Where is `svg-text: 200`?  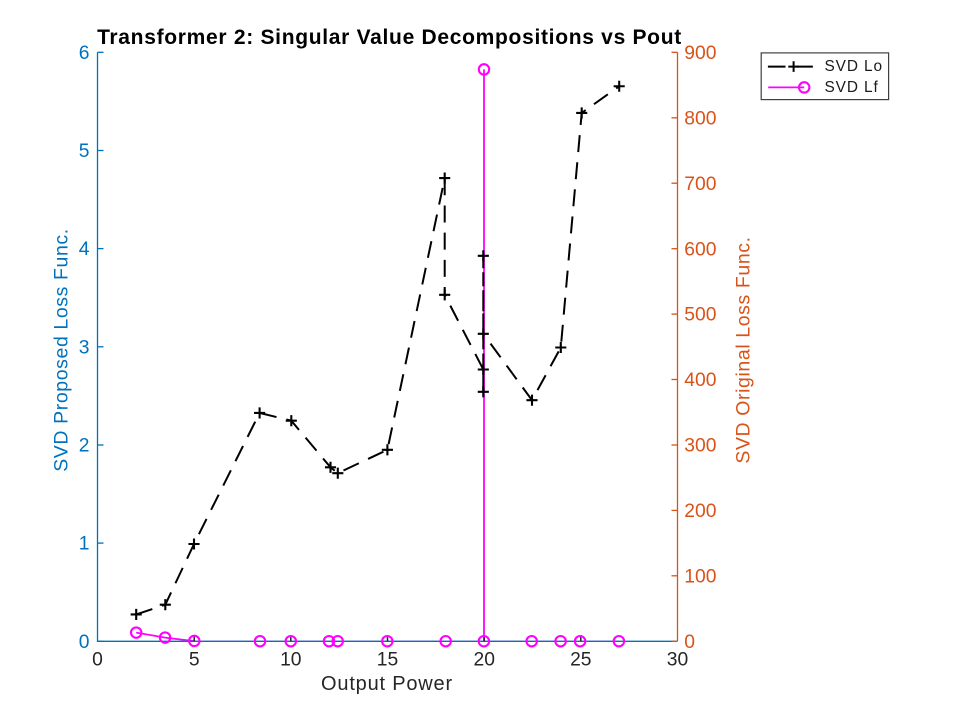
svg-text: 200 is located at coordinates (700, 511).